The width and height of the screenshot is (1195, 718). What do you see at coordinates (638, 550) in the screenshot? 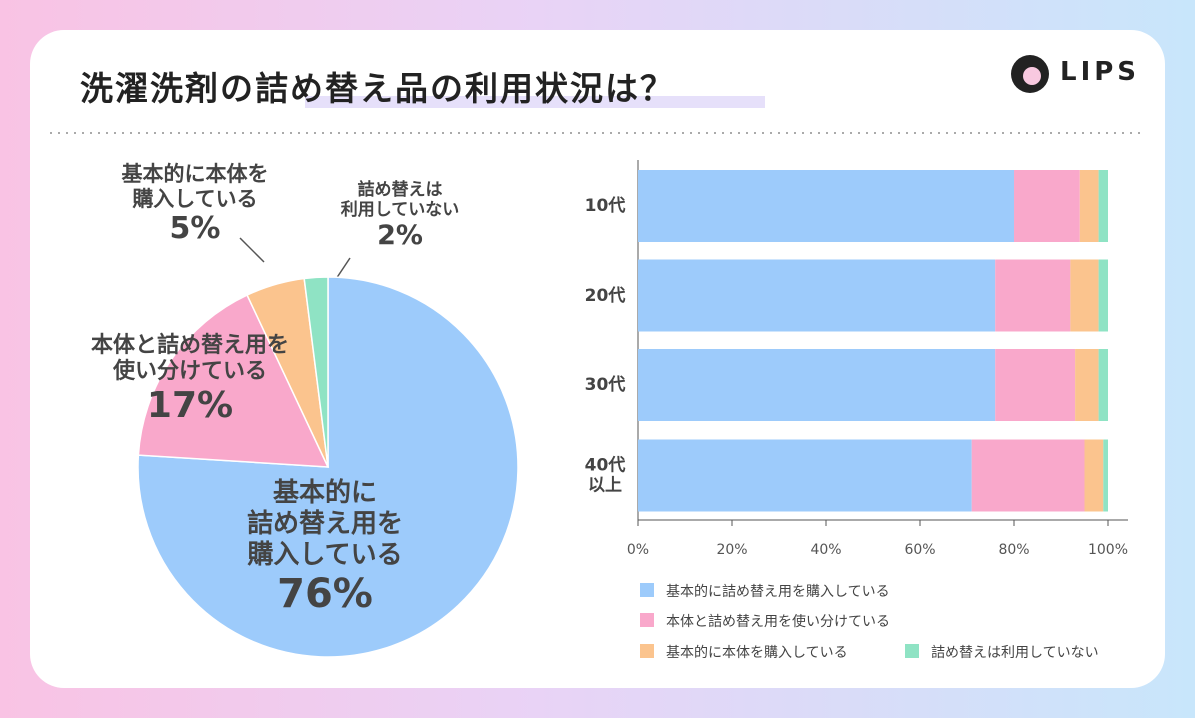
I see `x-tick-label: 0%` at bounding box center [638, 550].